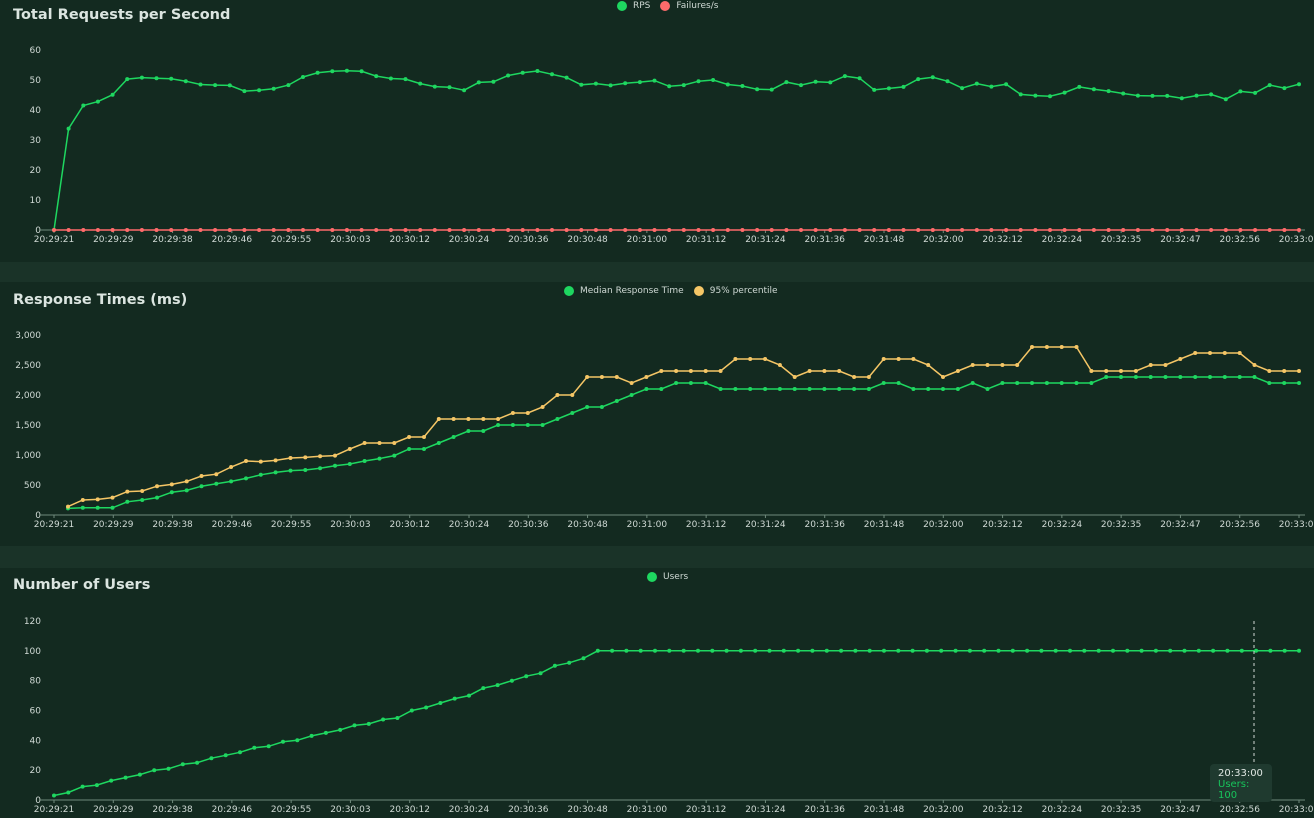 Image resolution: width=1314 pixels, height=818 pixels. What do you see at coordinates (82, 585) in the screenshot?
I see `chart-title: Number of Users` at bounding box center [82, 585].